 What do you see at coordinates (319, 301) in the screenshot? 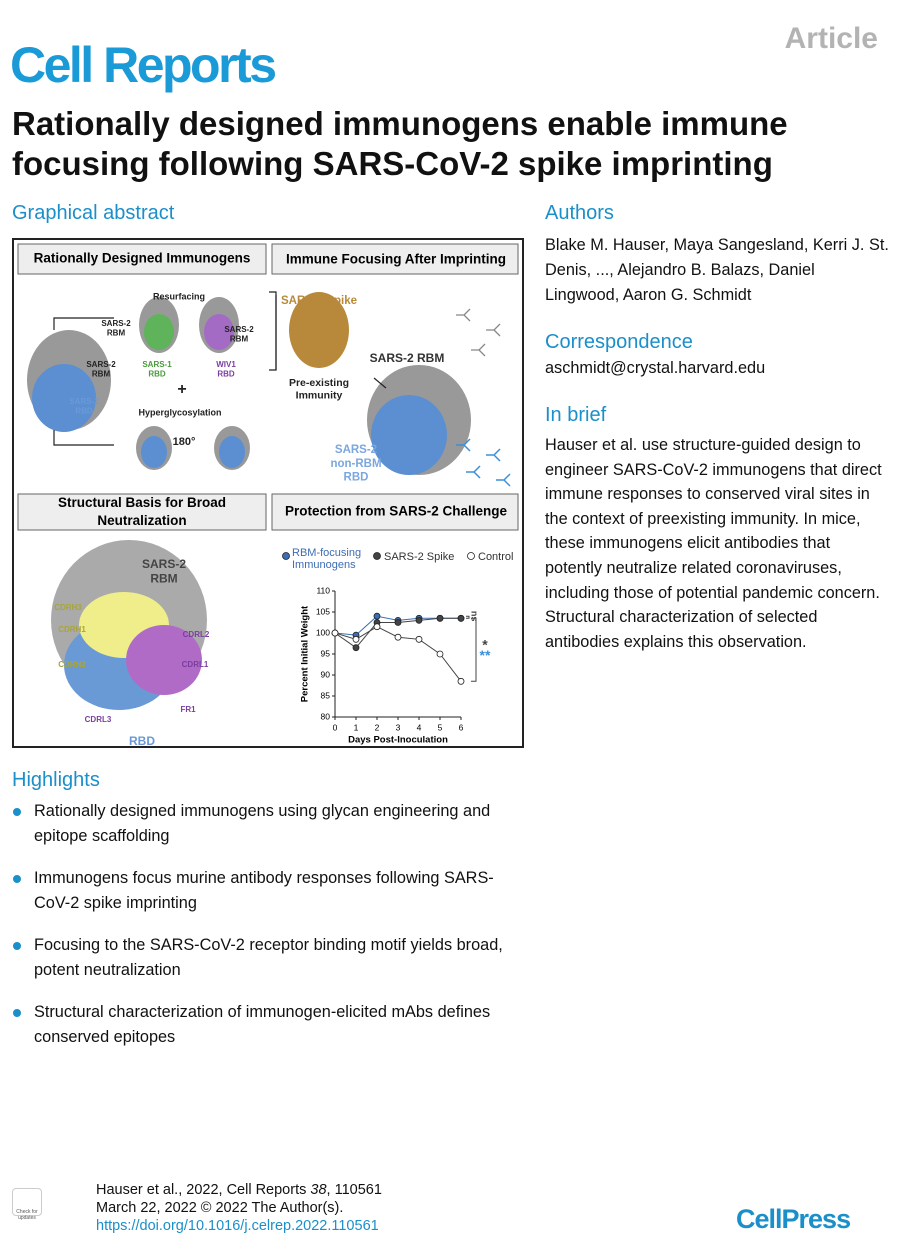
I see `figure-label: SARS-2 Spike` at bounding box center [319, 301].